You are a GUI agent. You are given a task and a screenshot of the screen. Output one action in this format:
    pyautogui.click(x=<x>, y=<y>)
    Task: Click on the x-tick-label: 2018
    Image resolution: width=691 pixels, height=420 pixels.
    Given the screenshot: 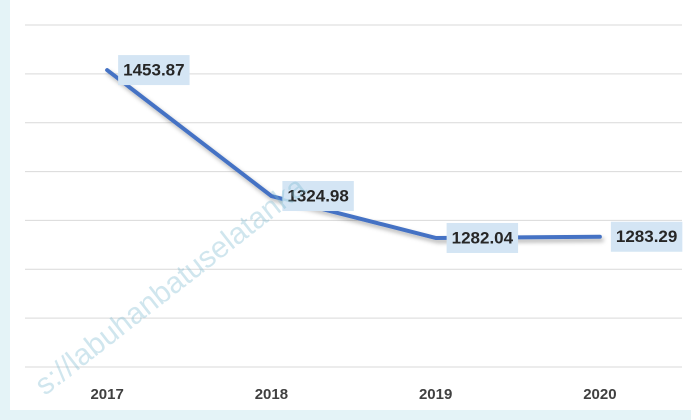 What is the action you would take?
    pyautogui.click(x=271, y=394)
    